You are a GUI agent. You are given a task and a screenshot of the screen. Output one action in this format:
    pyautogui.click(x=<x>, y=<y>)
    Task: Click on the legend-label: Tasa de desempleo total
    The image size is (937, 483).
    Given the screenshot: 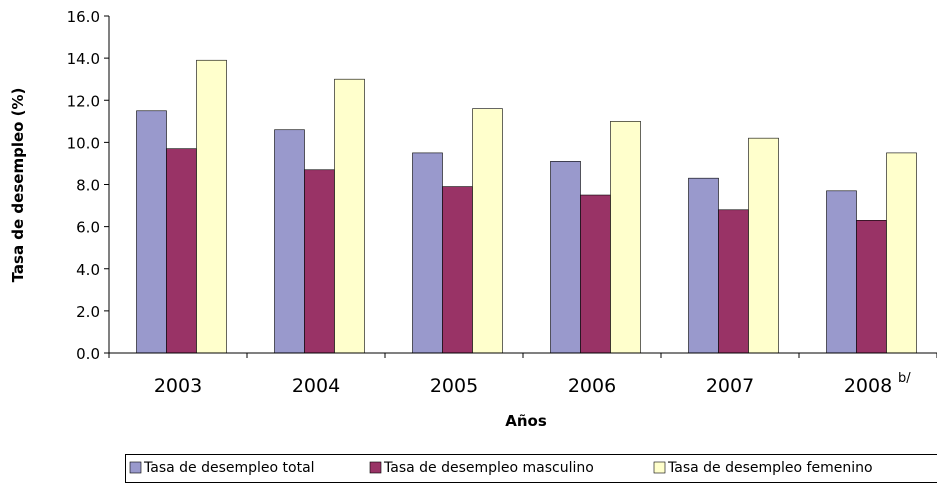 What is the action you would take?
    pyautogui.click(x=229, y=468)
    